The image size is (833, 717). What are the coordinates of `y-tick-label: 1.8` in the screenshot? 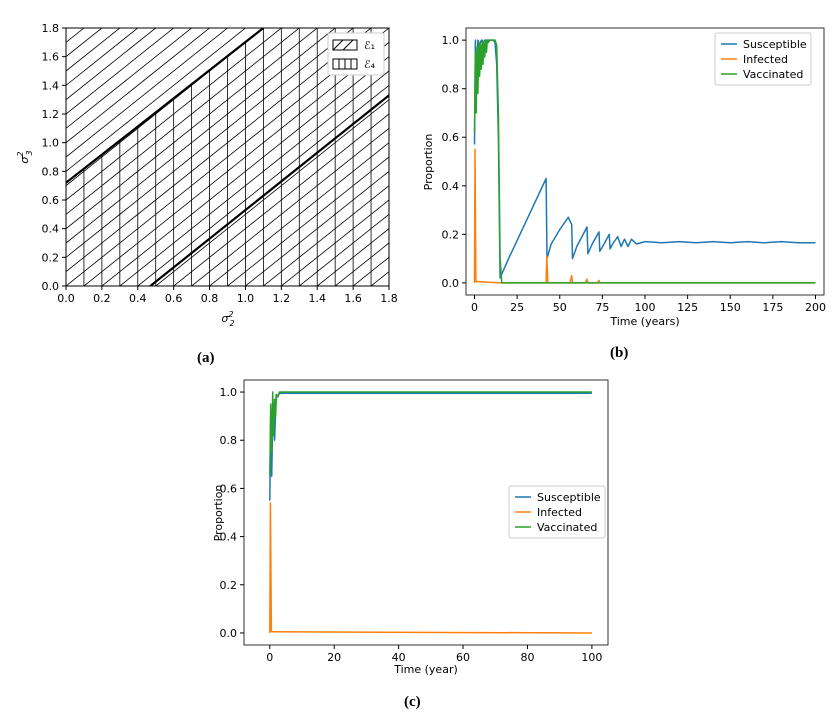 It's located at (51, 28).